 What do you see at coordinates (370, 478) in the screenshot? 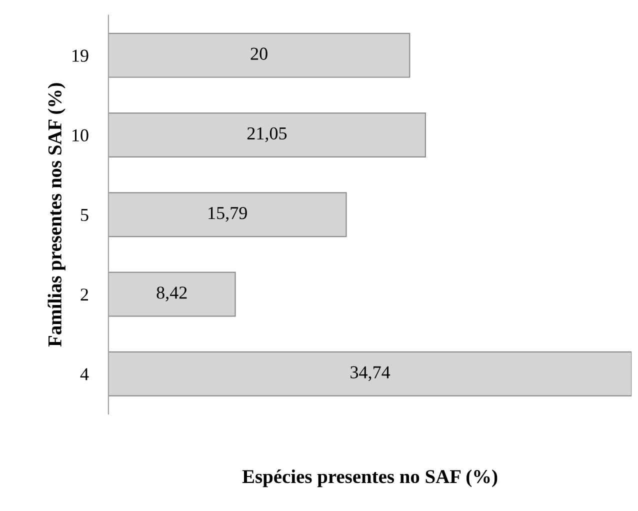
I see `x-axis-title: Espécies presentes no SAF (%)` at bounding box center [370, 478].